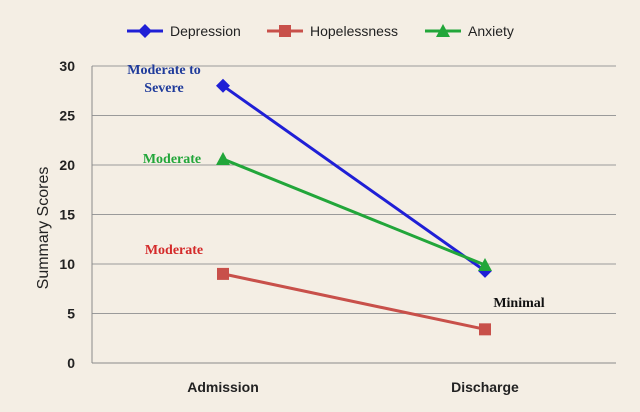 The image size is (640, 412). Describe the element at coordinates (71, 363) in the screenshot. I see `y-tick-label-0: 0` at that location.